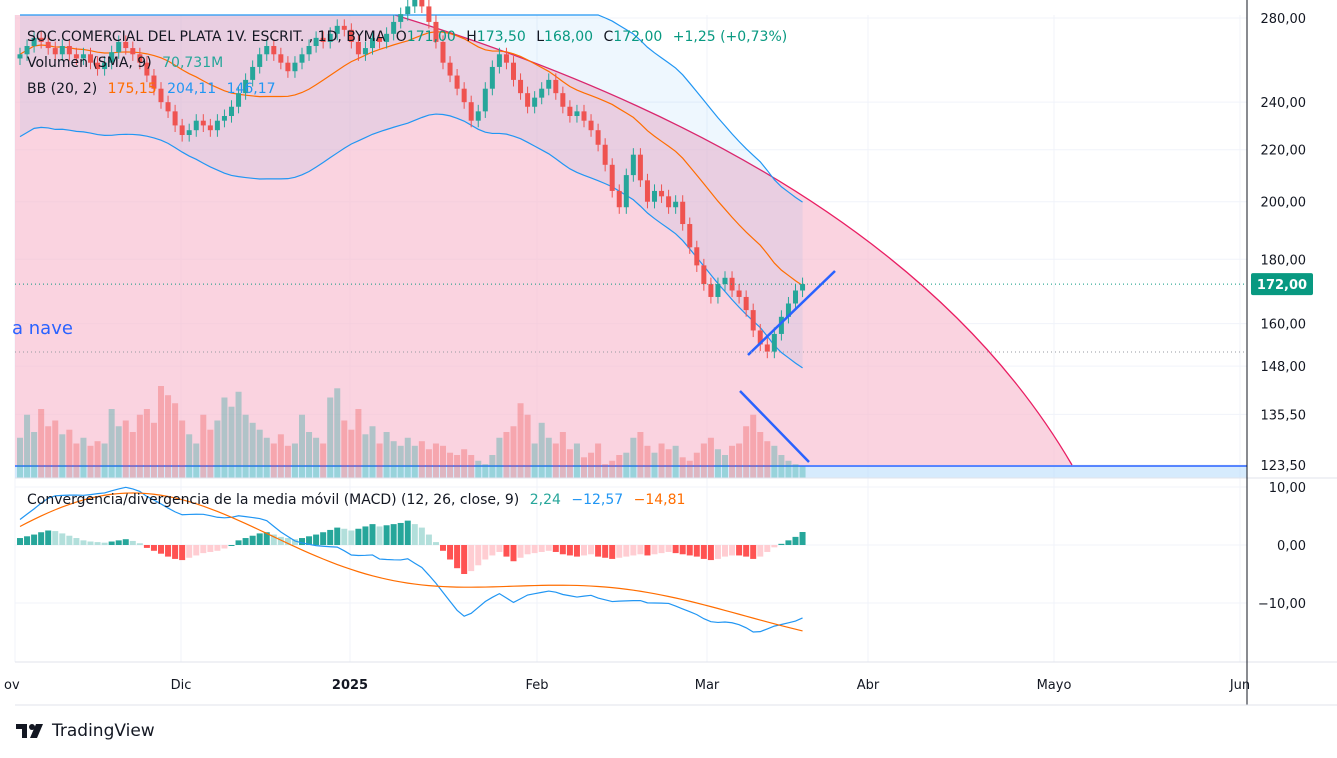 The width and height of the screenshot is (1337, 758). What do you see at coordinates (791, 313) in the screenshot?
I see `trend-line-up` at bounding box center [791, 313].